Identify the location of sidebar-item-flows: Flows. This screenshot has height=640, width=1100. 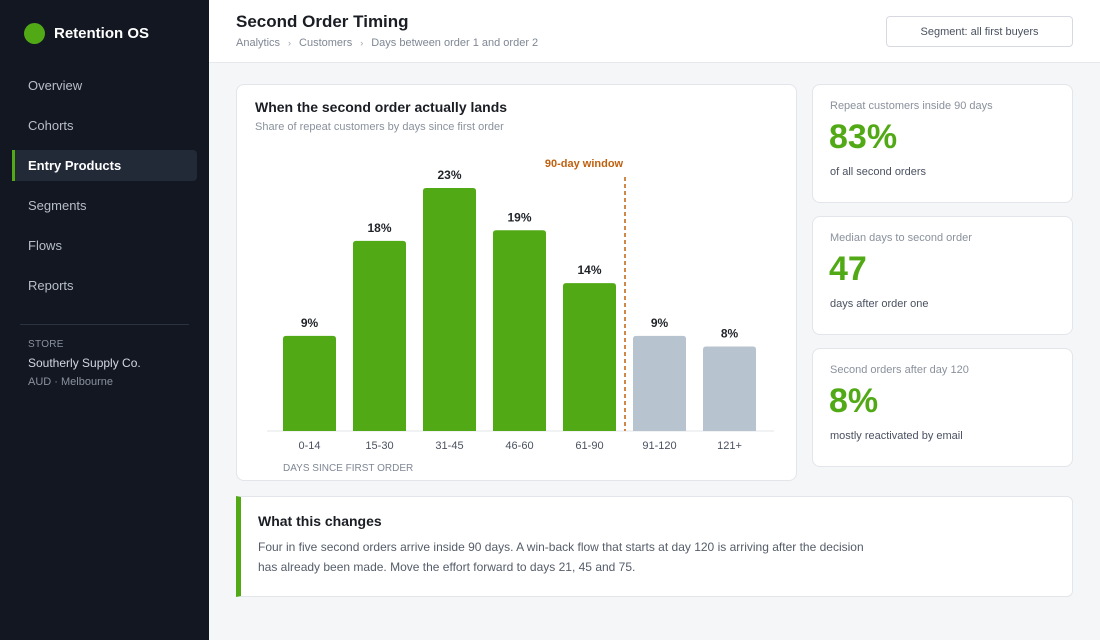
(45, 245).